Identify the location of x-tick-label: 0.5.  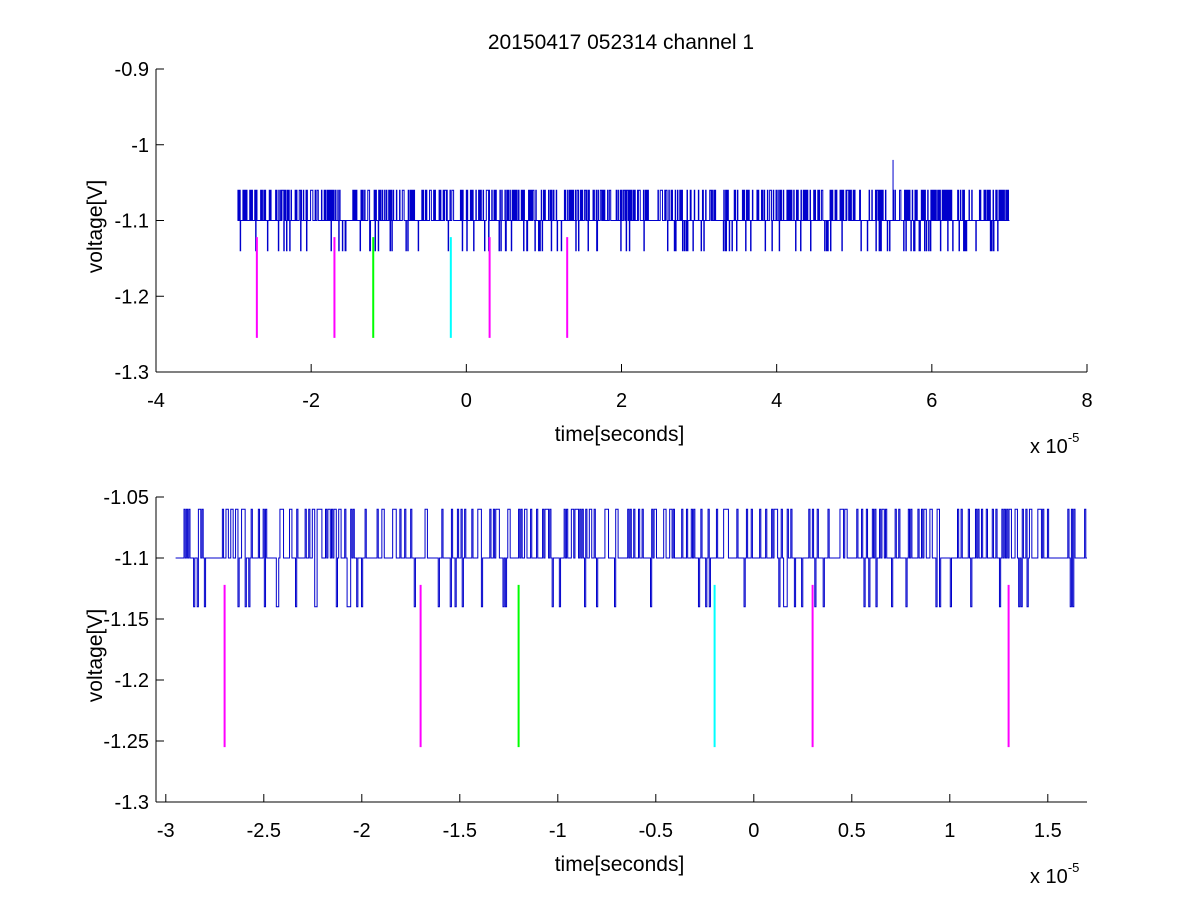
(852, 831).